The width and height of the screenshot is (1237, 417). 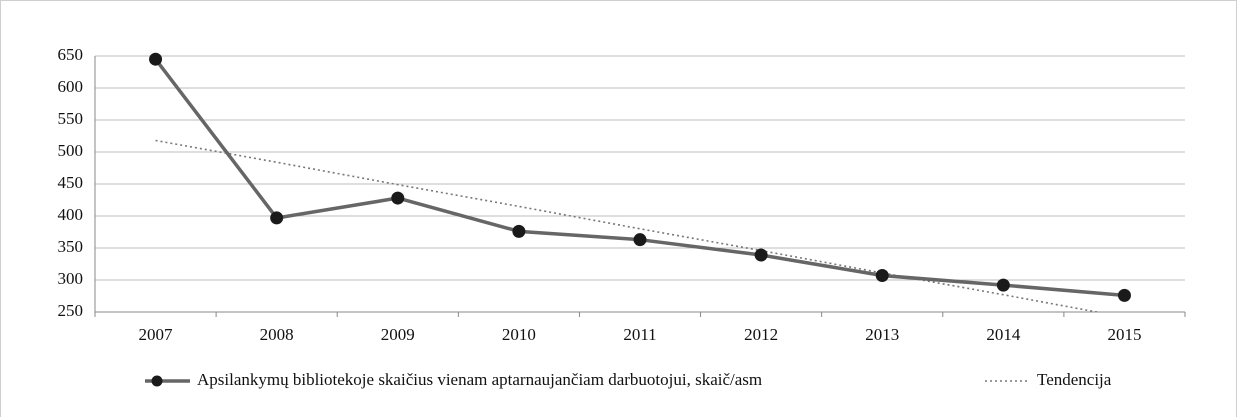 What do you see at coordinates (71, 150) in the screenshot?
I see `y-tick-label: 500` at bounding box center [71, 150].